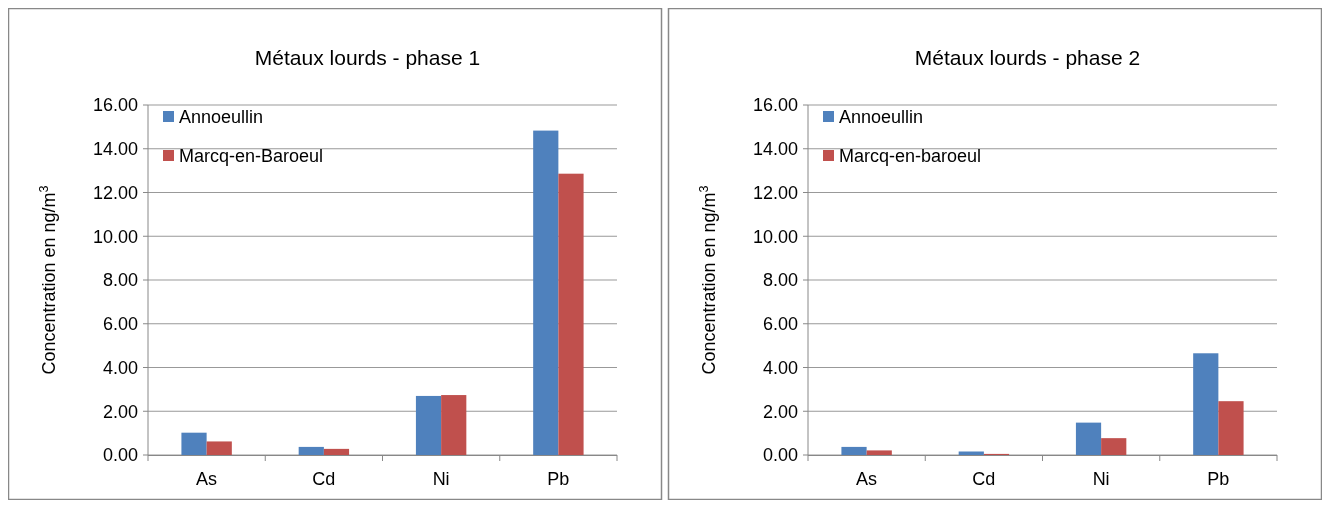 The height and width of the screenshot is (508, 1330). Describe the element at coordinates (251, 156) in the screenshot. I see `legend-label: Marcq-en-Baroeul` at that location.